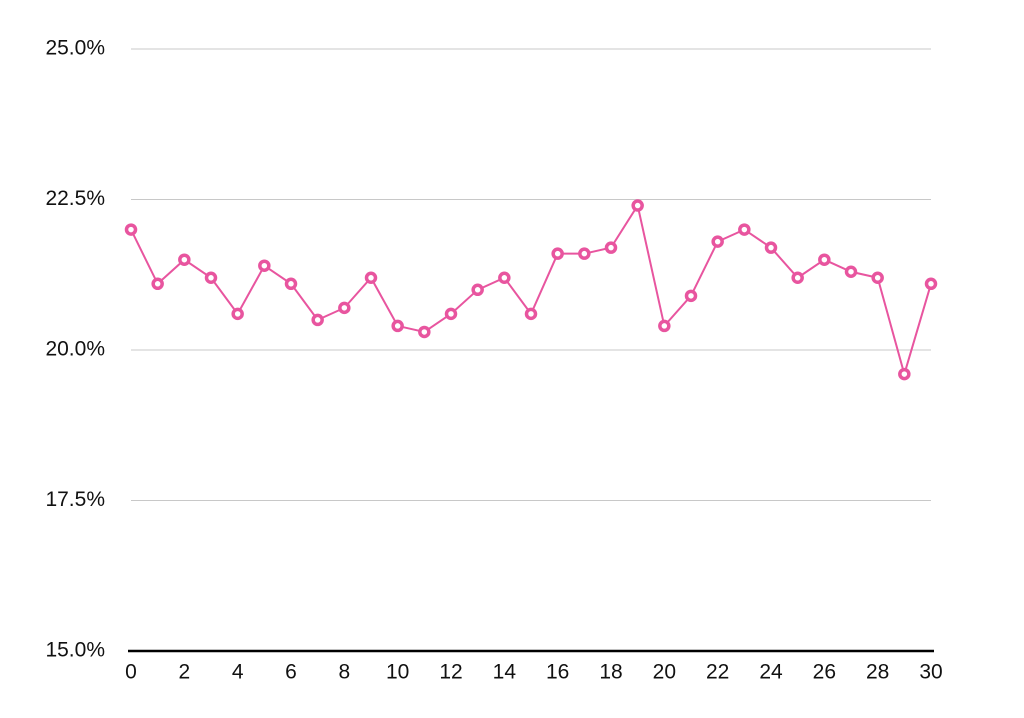  I want to click on x-tick-label: 22, so click(717, 672).